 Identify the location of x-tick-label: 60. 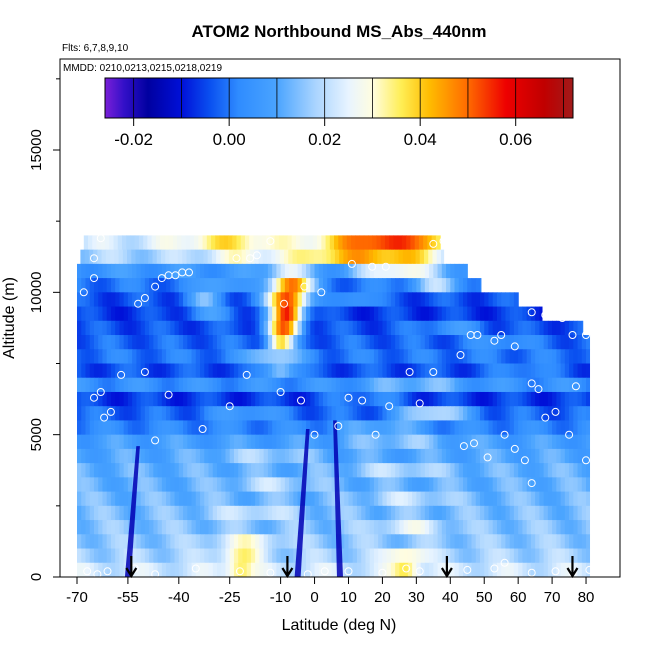
(518, 597).